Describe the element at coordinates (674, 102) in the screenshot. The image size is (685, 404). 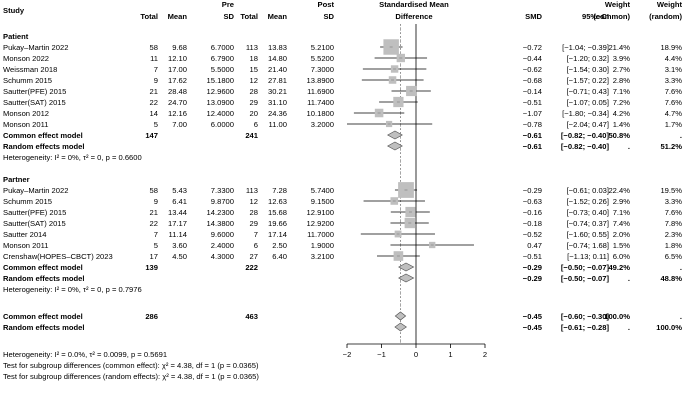
I see `study-0-5-weight-random: 7.6%` at that location.